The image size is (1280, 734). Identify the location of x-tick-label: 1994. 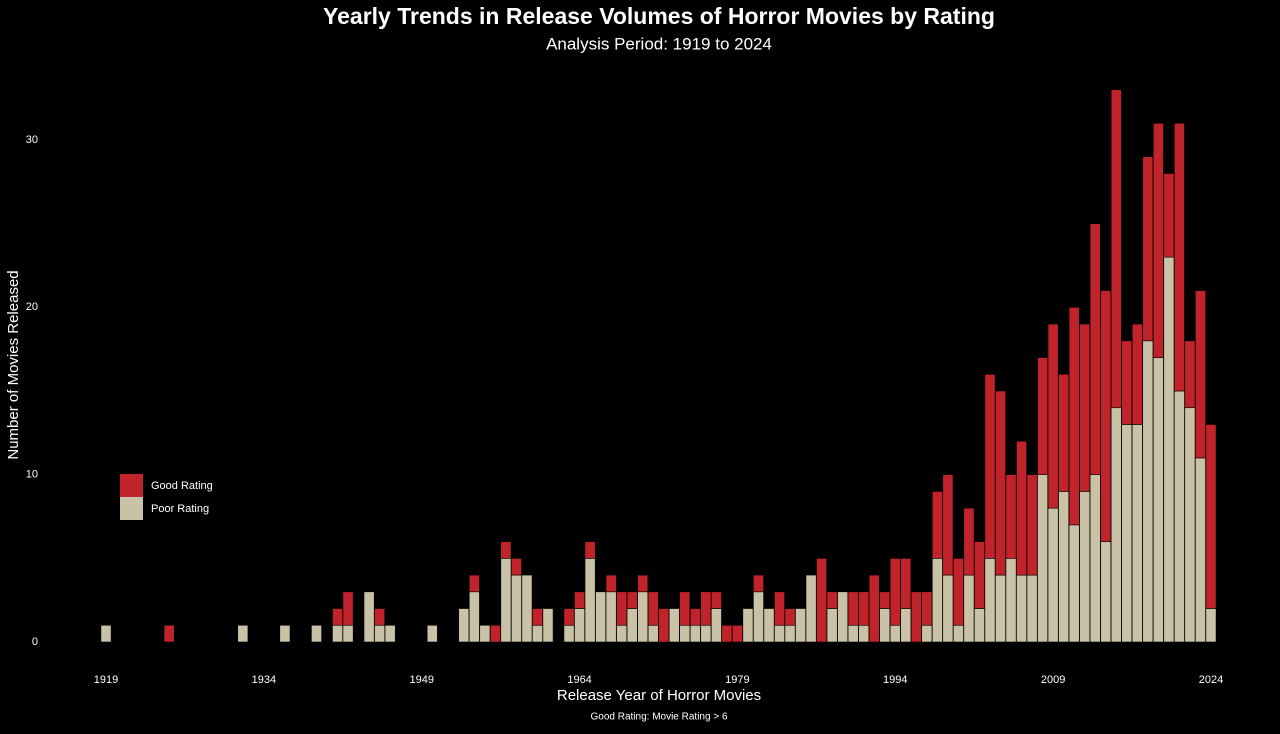
(895, 680).